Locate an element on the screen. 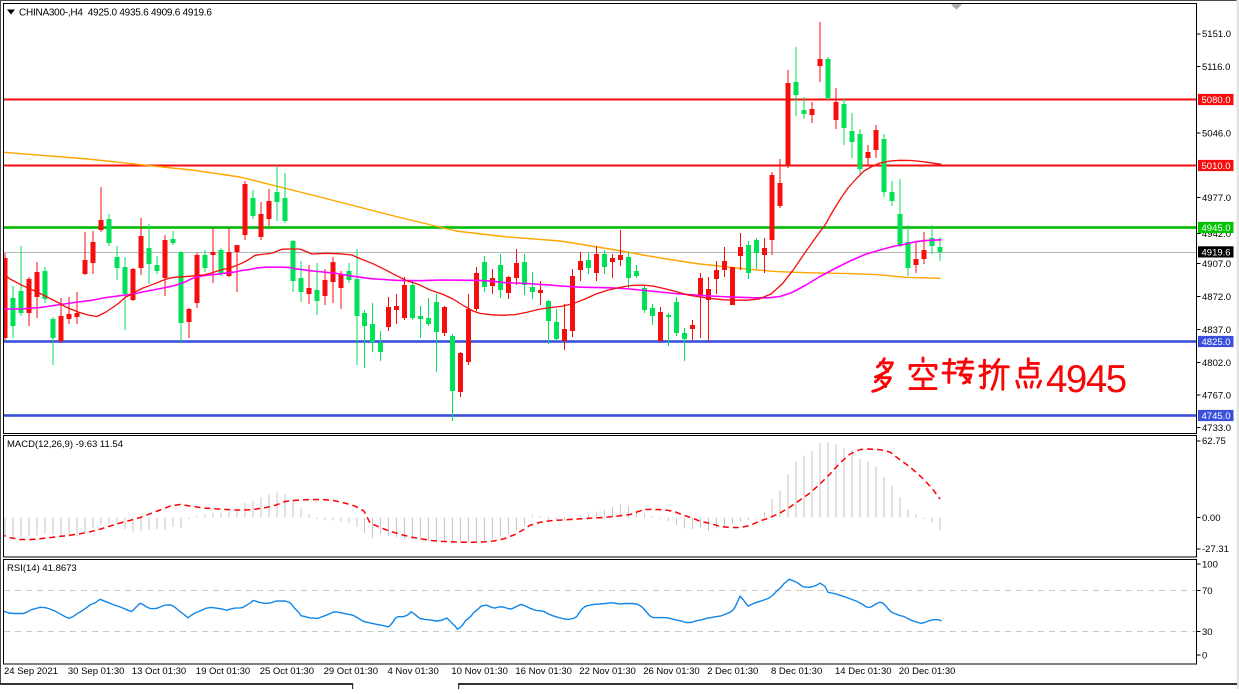 The image size is (1239, 694). svg-text: 4945 is located at coordinates (1086, 379).